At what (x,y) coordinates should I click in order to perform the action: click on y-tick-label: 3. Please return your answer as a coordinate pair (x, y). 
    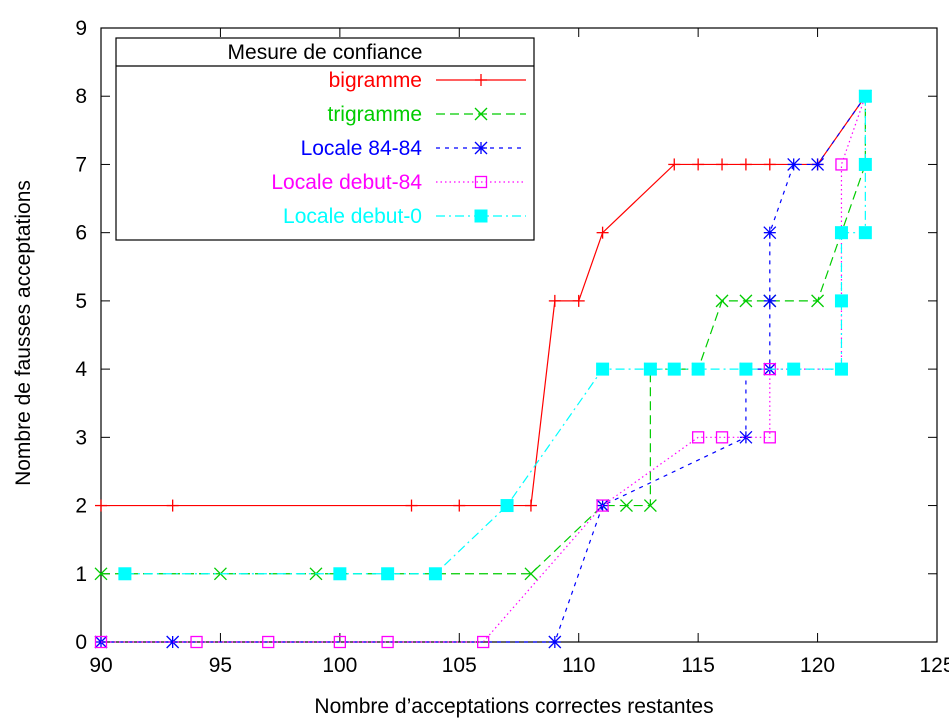
    Looking at the image, I should click on (81, 437).